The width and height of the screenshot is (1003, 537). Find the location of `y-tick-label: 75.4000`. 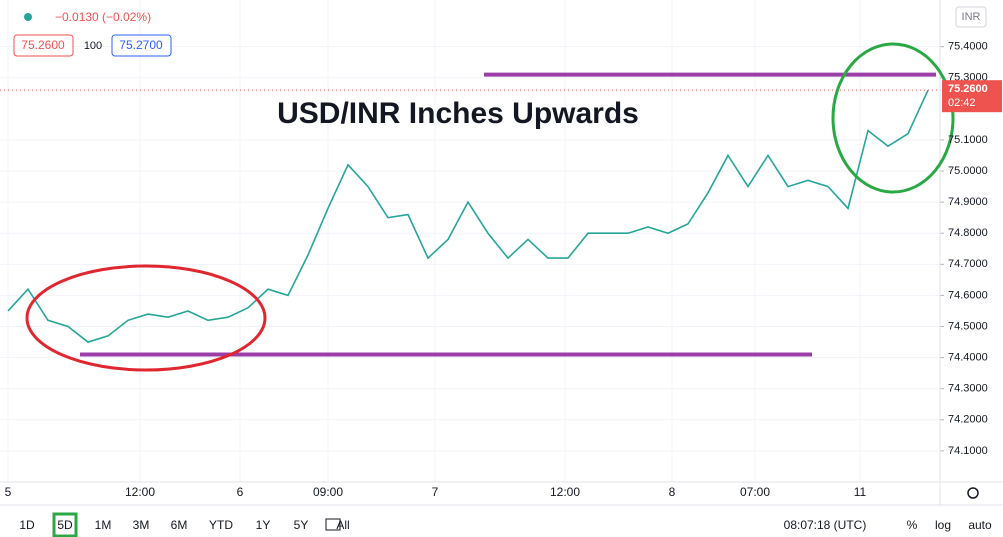

y-tick-label: 75.4000 is located at coordinates (968, 47).